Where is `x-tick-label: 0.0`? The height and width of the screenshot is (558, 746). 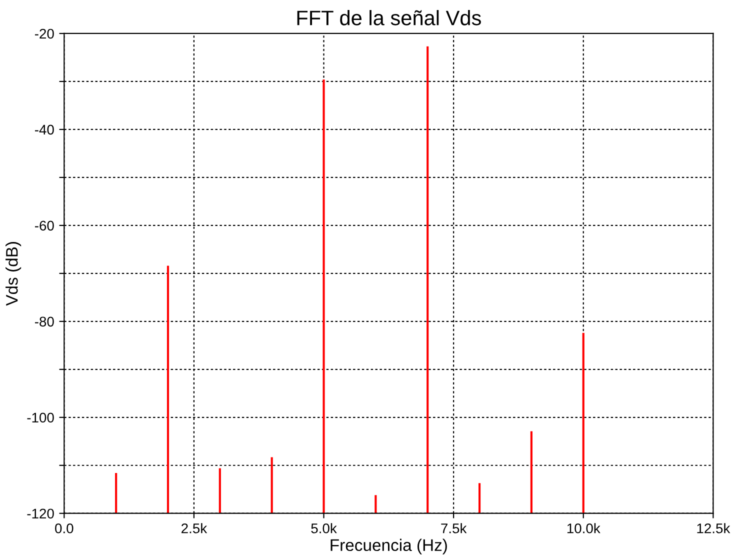 x-tick-label: 0.0 is located at coordinates (64, 528).